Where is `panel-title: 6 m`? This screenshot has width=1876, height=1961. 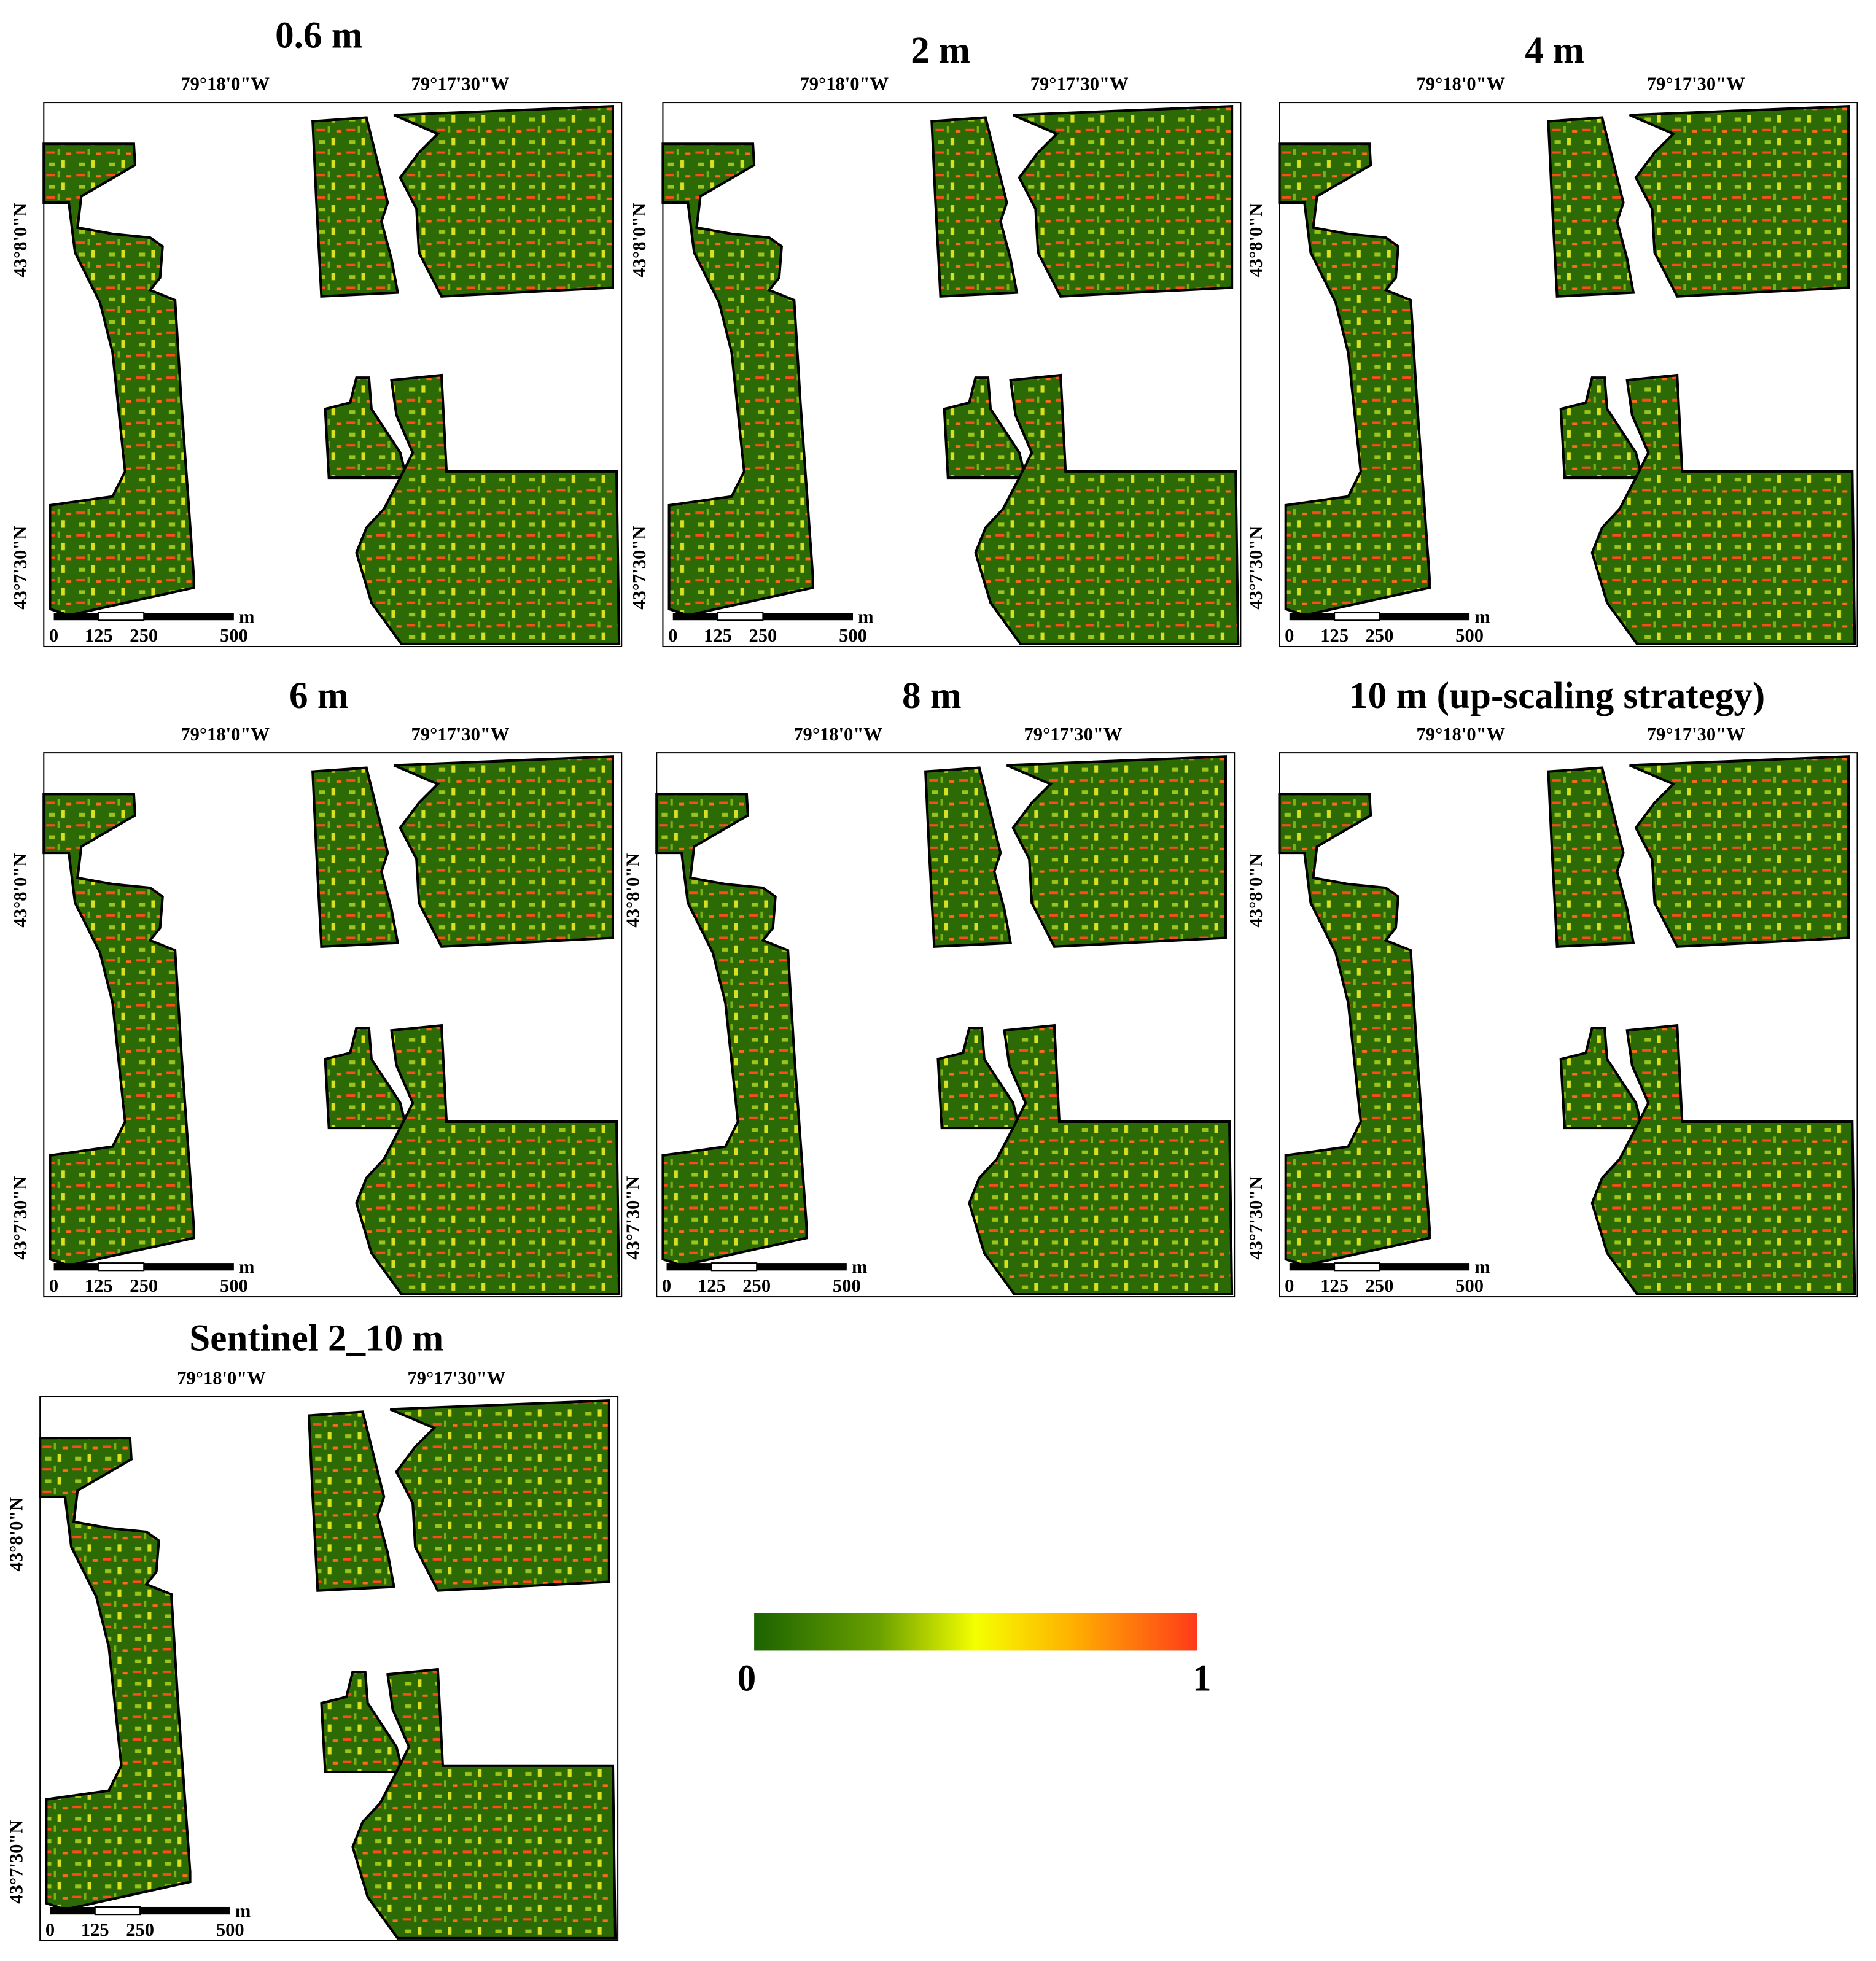 panel-title: 6 m is located at coordinates (319, 695).